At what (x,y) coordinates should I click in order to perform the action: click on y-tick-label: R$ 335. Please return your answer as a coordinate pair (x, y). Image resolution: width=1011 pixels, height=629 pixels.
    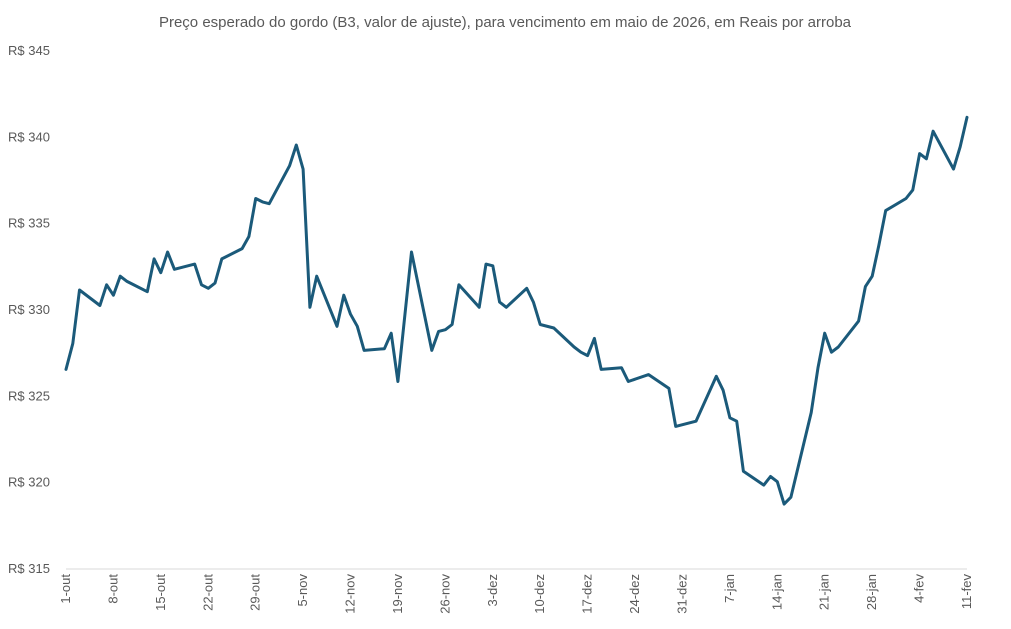
    Looking at the image, I should click on (29, 223).